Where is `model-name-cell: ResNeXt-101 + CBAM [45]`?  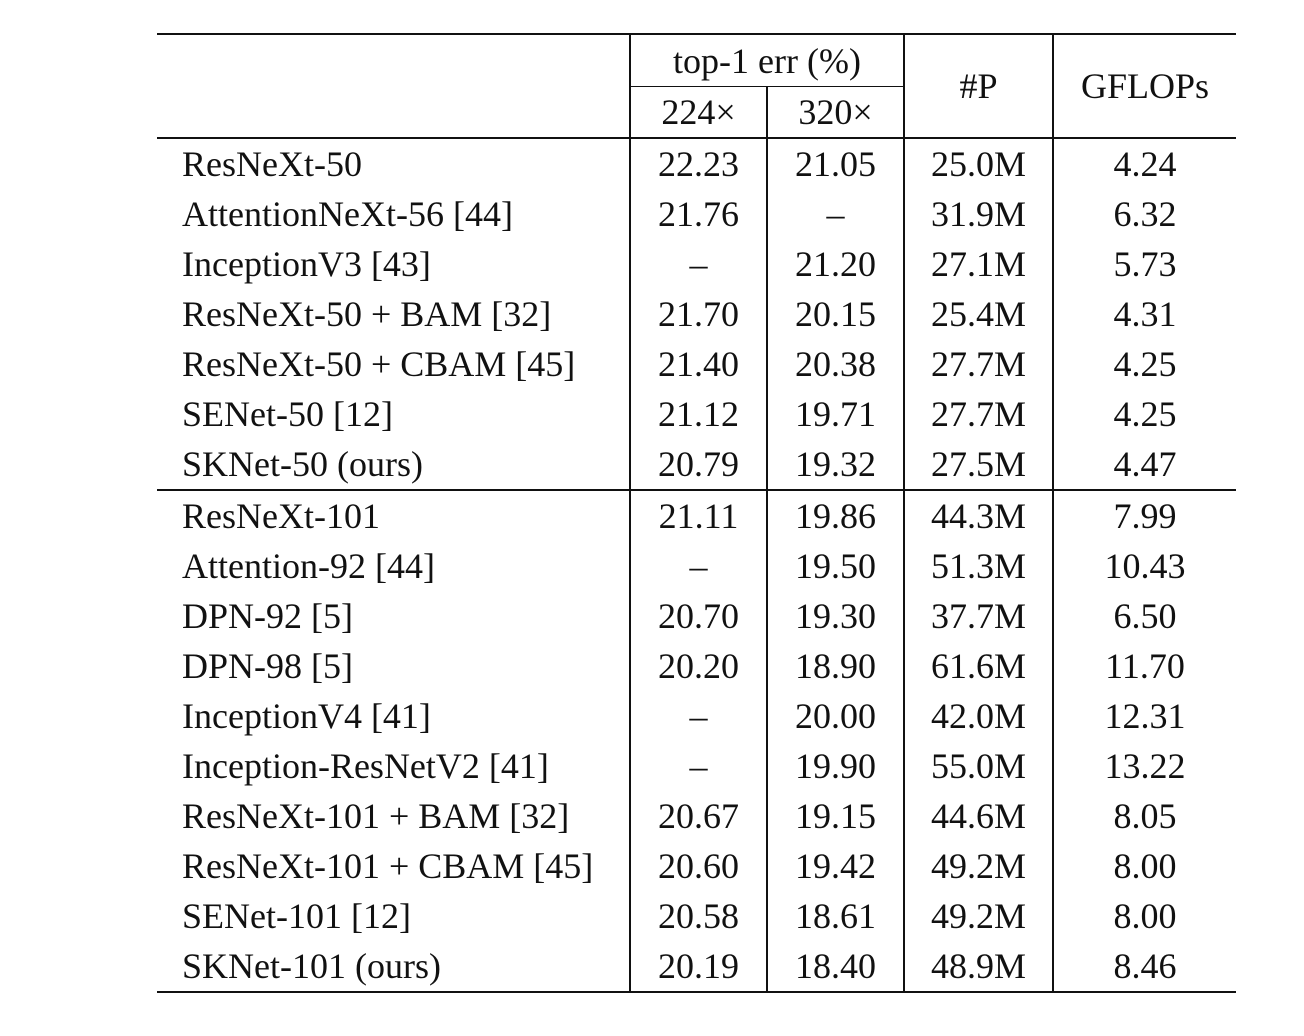 model-name-cell: ResNeXt-101 + CBAM [45] is located at coordinates (388, 866).